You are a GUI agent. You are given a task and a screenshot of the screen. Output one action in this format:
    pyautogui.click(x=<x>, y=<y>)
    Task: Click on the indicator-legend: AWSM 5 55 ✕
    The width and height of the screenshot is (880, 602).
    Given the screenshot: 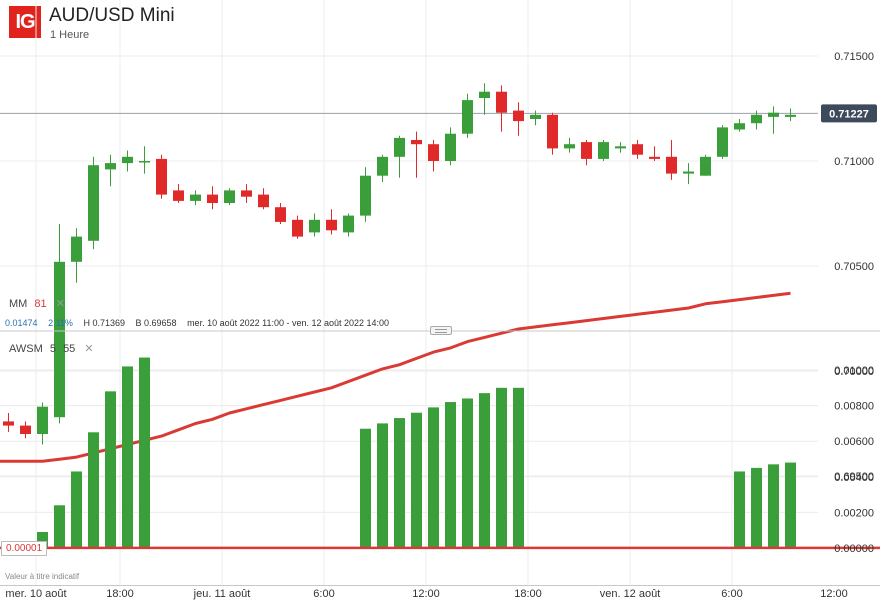 What is the action you would take?
    pyautogui.click(x=51, y=348)
    